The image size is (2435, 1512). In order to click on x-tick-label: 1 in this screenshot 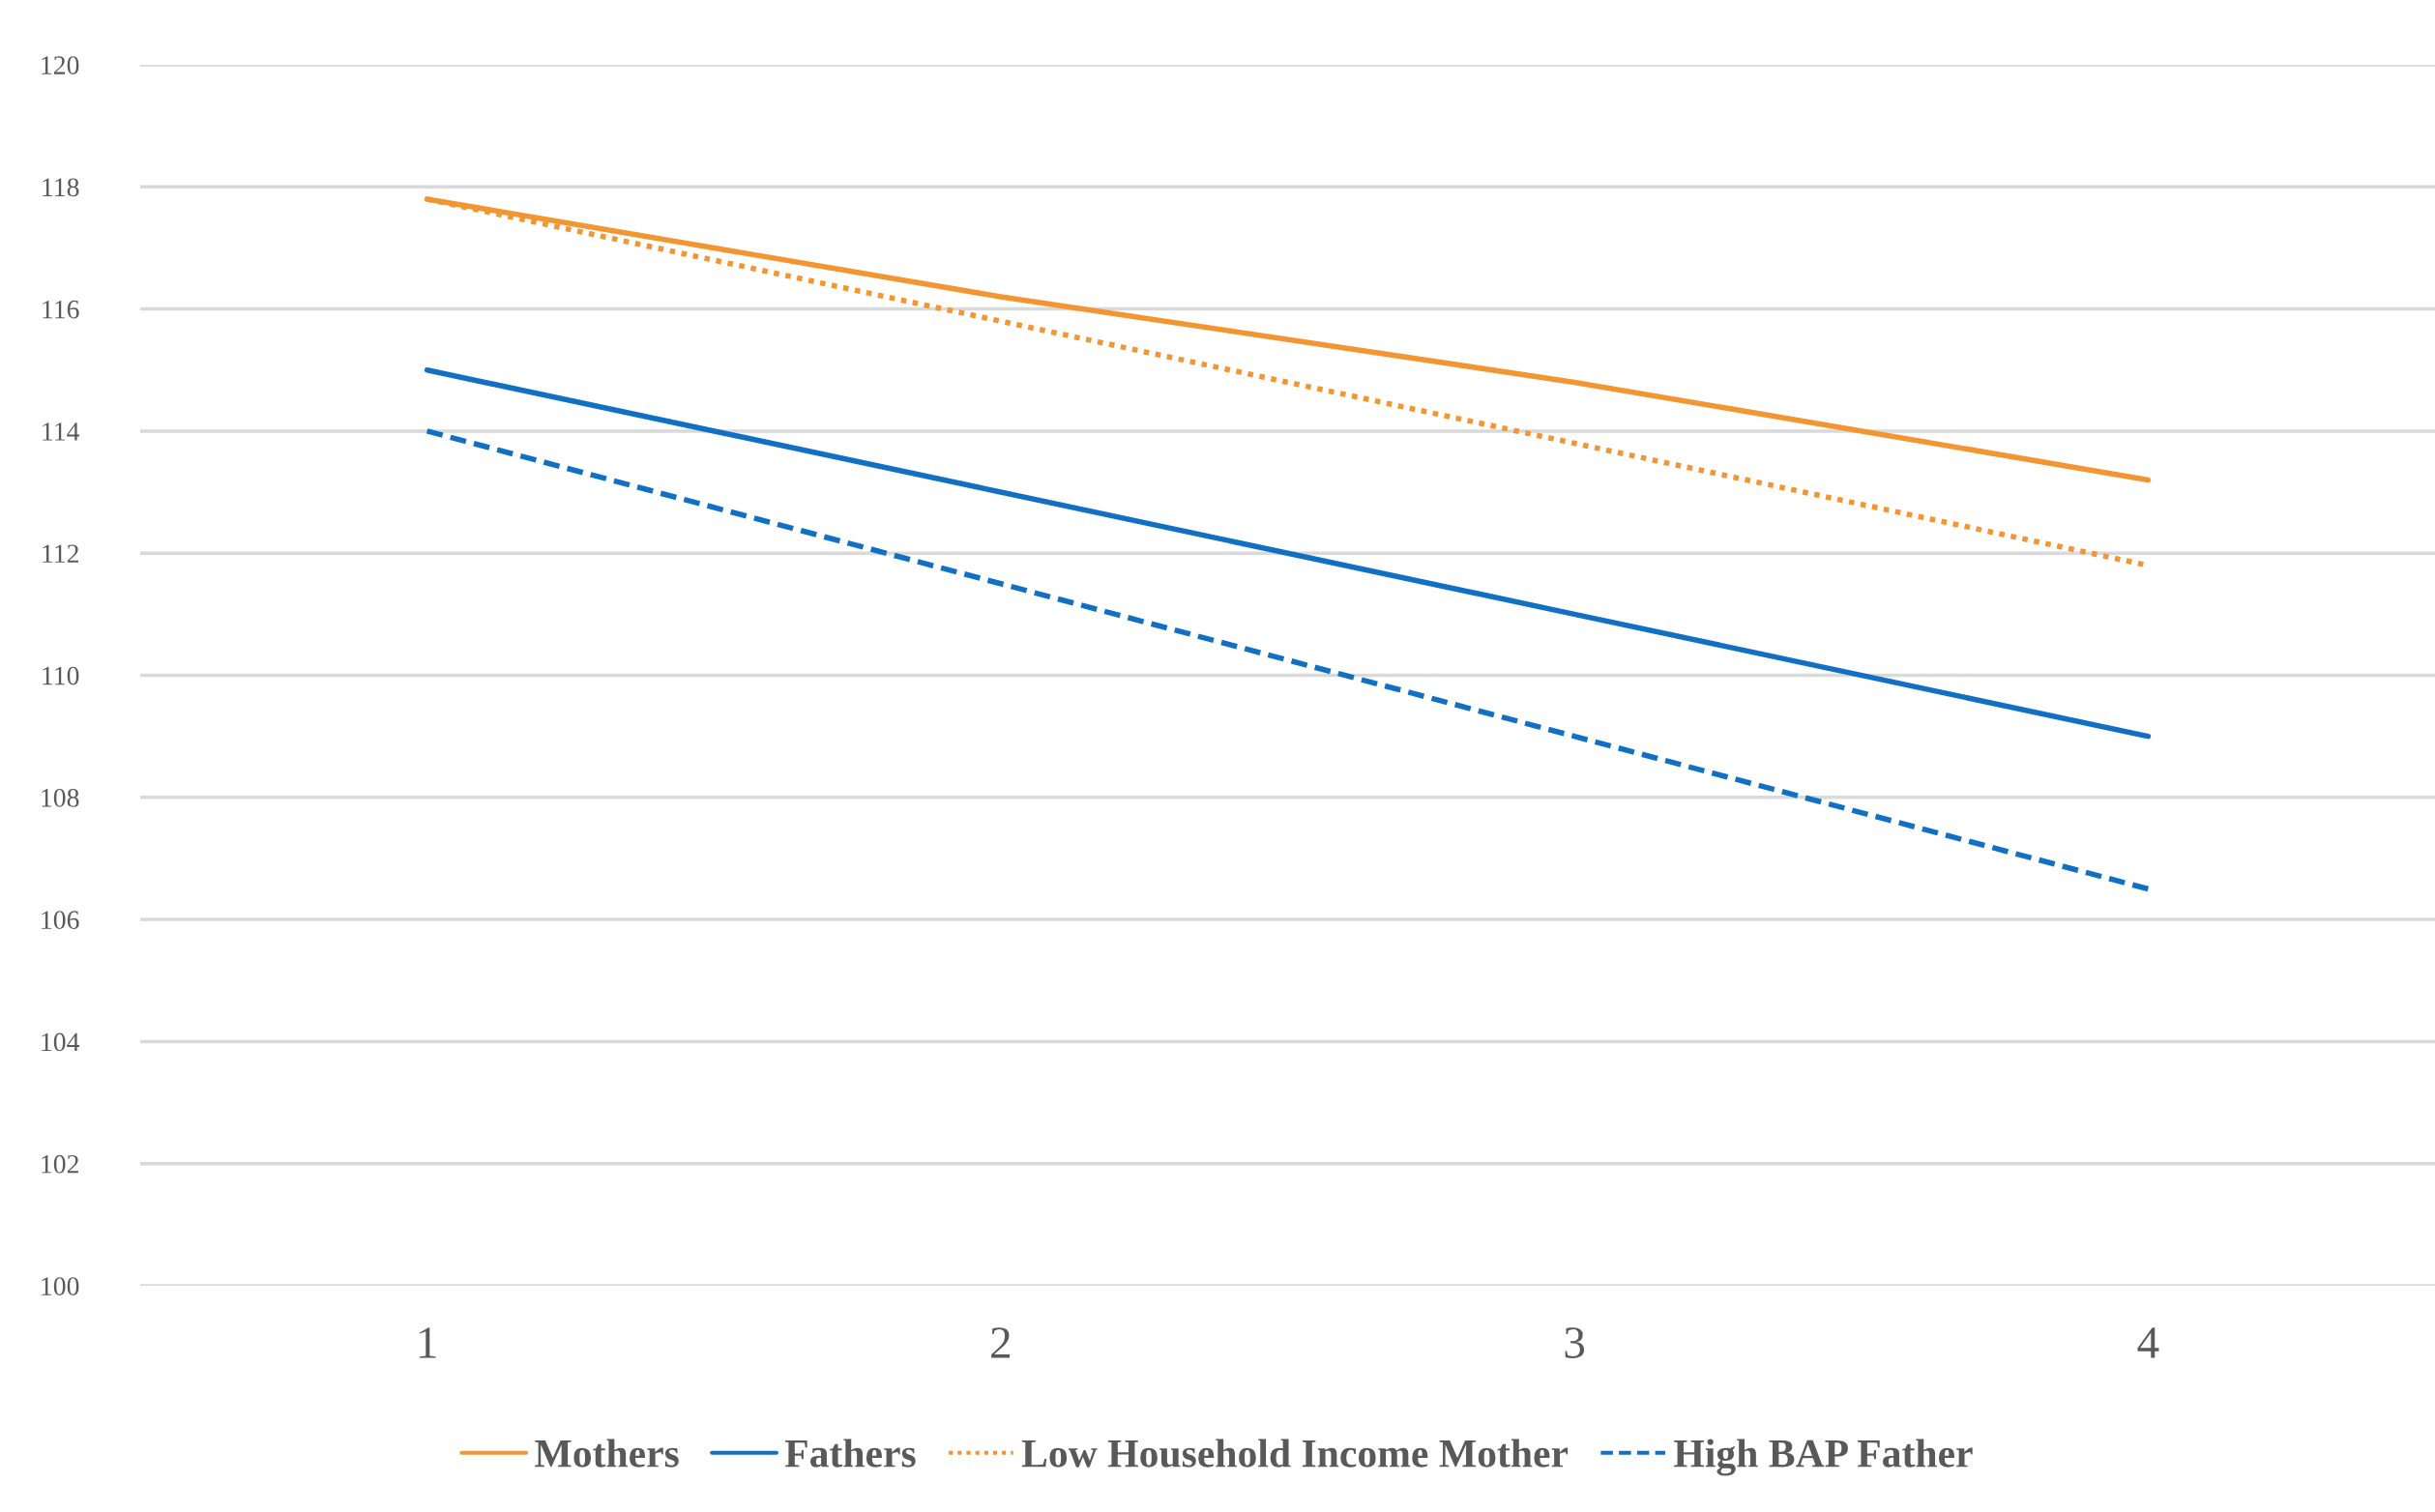, I will do `click(427, 1342)`.